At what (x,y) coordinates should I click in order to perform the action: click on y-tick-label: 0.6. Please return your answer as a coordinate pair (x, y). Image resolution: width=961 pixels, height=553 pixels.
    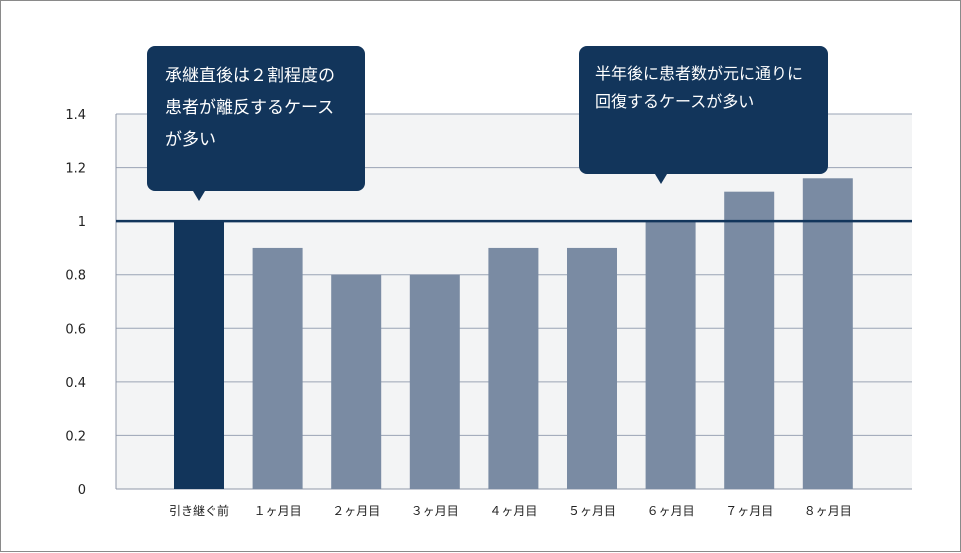
    Looking at the image, I should click on (75, 329).